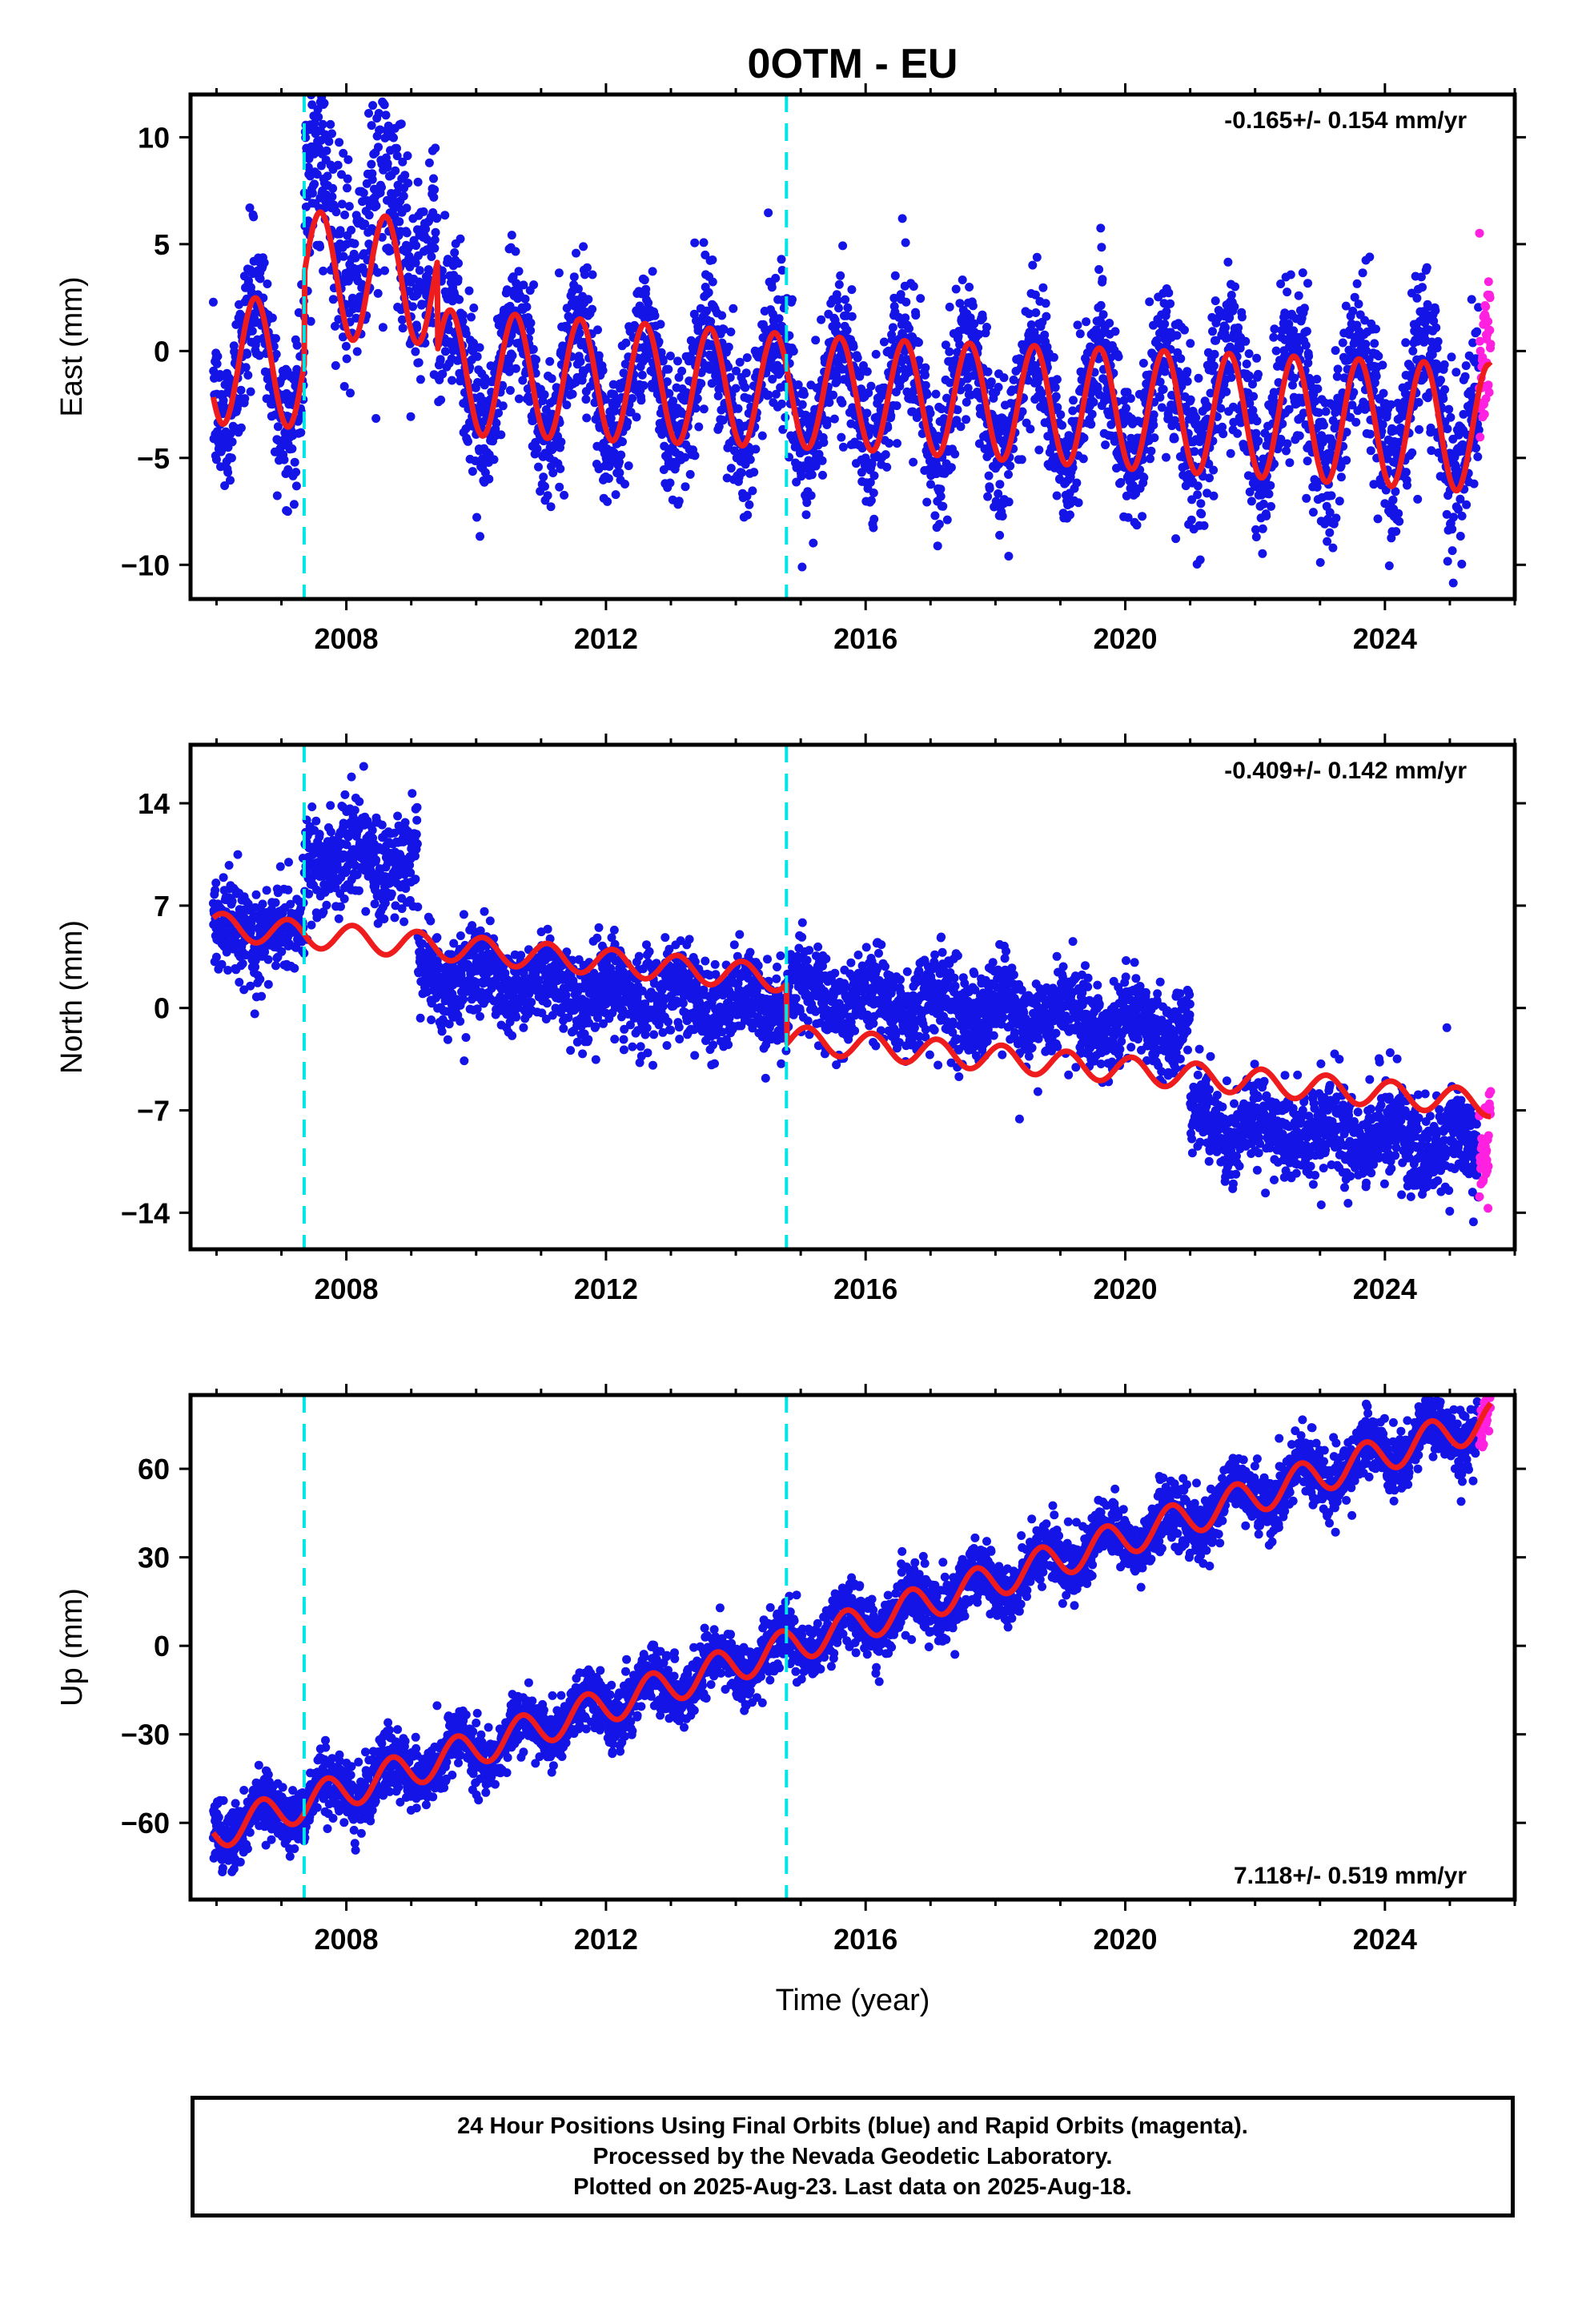 Image resolution: width=1582 pixels, height=2324 pixels. Describe the element at coordinates (1125, 638) in the screenshot. I see `x-tick-label: 2020` at that location.